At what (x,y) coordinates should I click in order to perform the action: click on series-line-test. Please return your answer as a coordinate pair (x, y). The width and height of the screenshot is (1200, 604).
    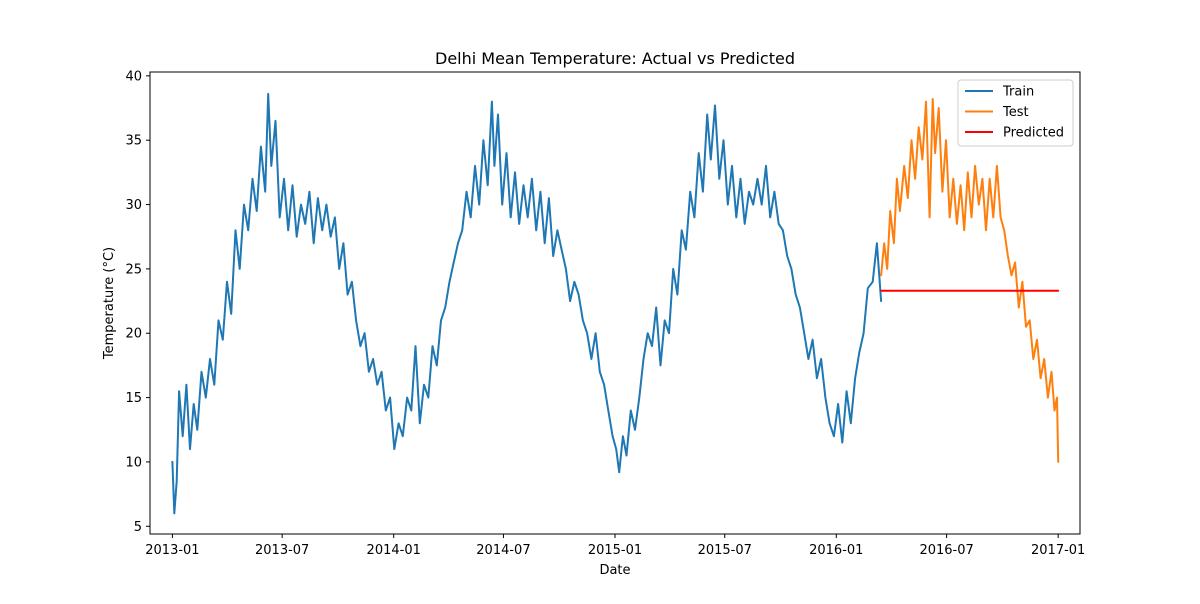
    Looking at the image, I should click on (970, 280).